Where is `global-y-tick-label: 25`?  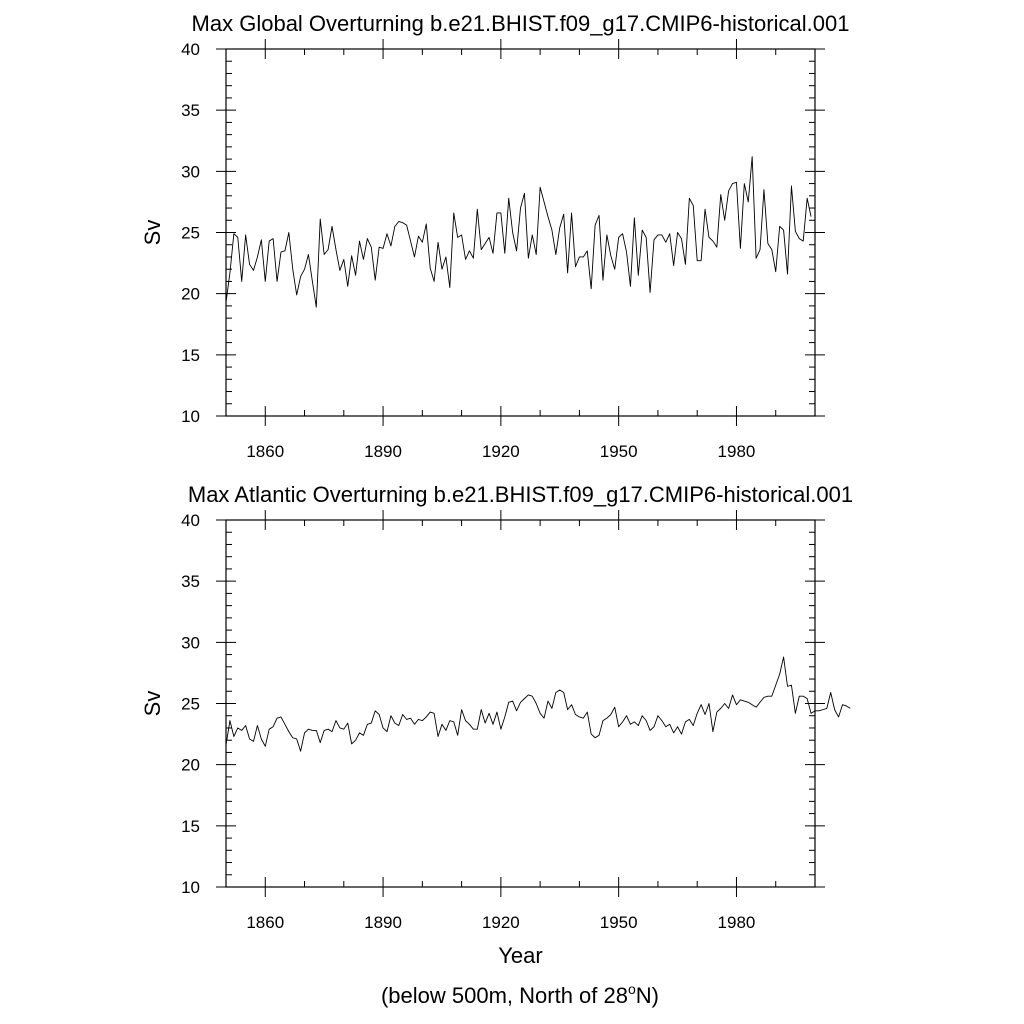
global-y-tick-label: 25 is located at coordinates (190, 233).